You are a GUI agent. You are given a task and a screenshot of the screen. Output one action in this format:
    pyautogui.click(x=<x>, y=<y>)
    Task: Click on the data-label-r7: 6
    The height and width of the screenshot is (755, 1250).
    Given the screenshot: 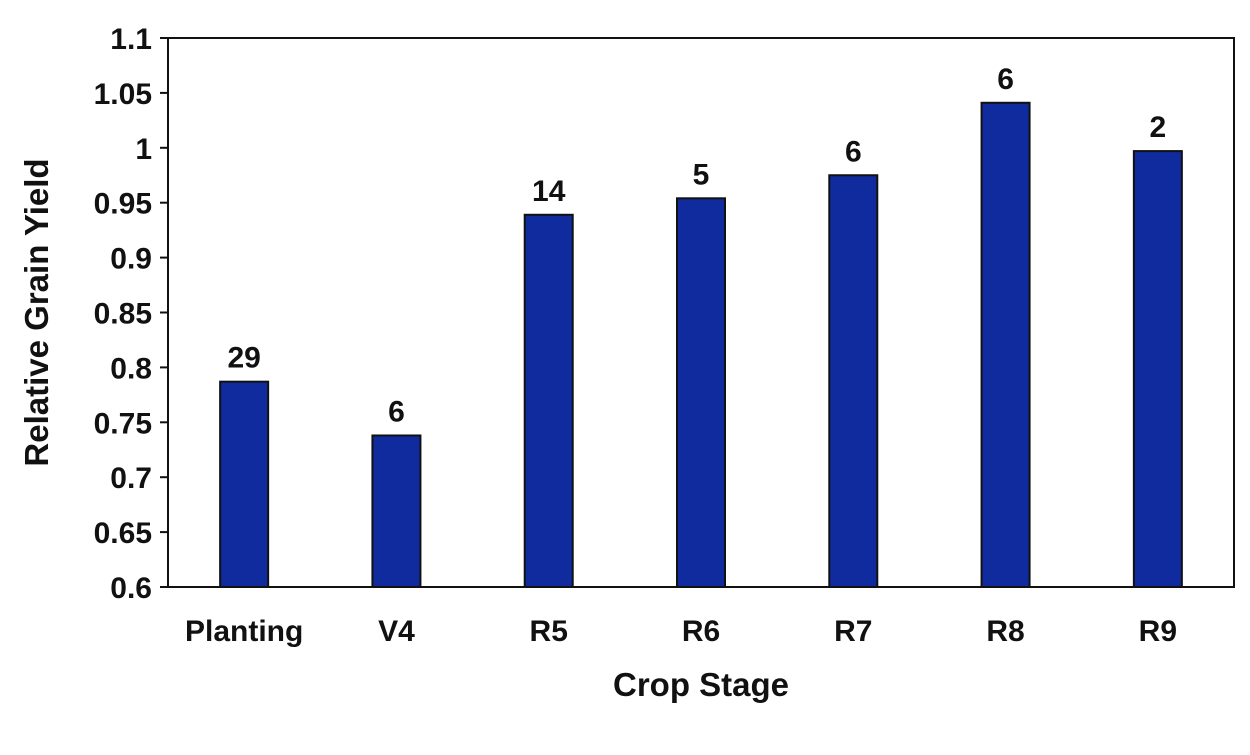 What is the action you would take?
    pyautogui.click(x=853, y=151)
    